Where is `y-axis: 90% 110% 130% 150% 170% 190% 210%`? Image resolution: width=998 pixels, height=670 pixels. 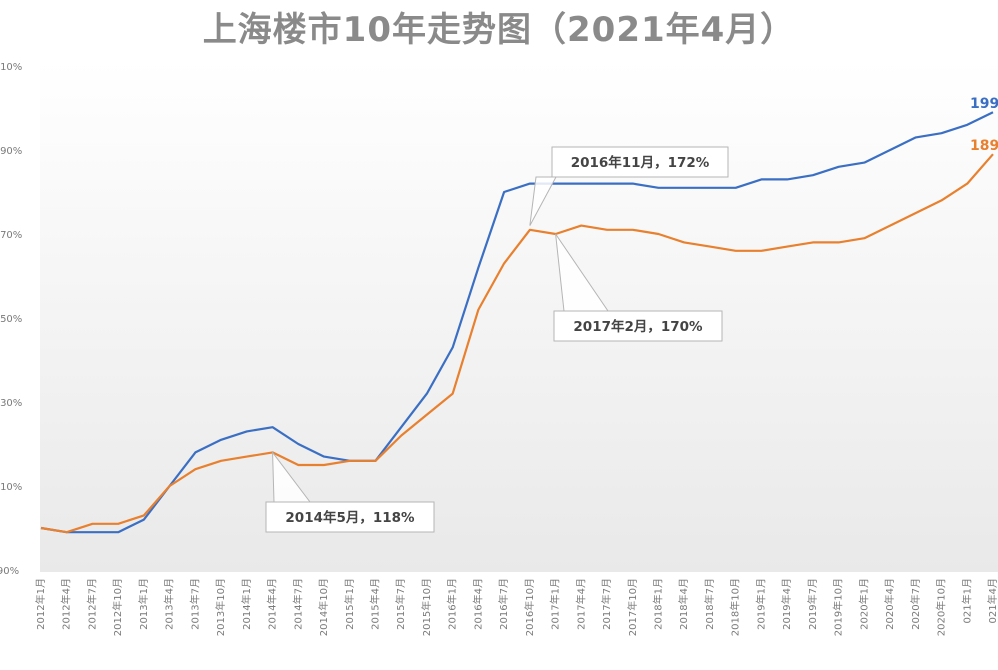 y-axis: 90% 110% 130% 150% 170% 190% 210% is located at coordinates (11, 319).